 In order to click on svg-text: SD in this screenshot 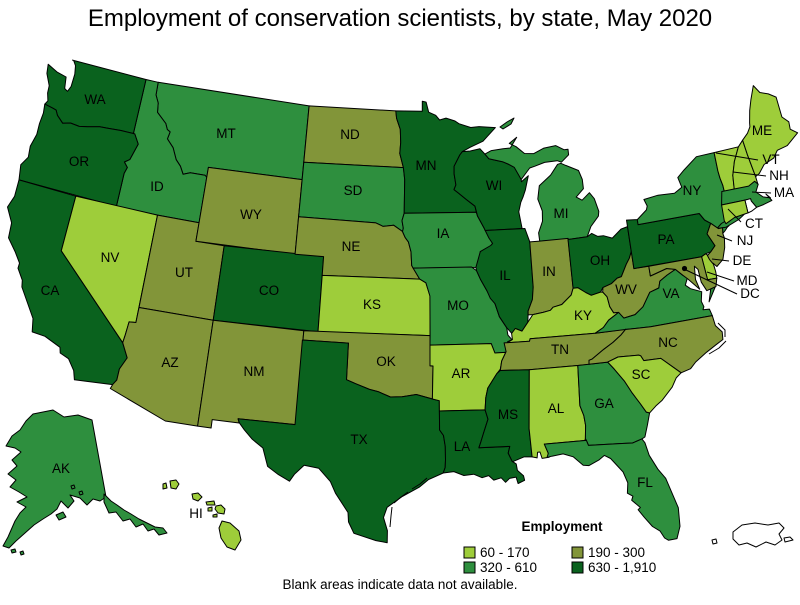, I will do `click(353, 190)`.